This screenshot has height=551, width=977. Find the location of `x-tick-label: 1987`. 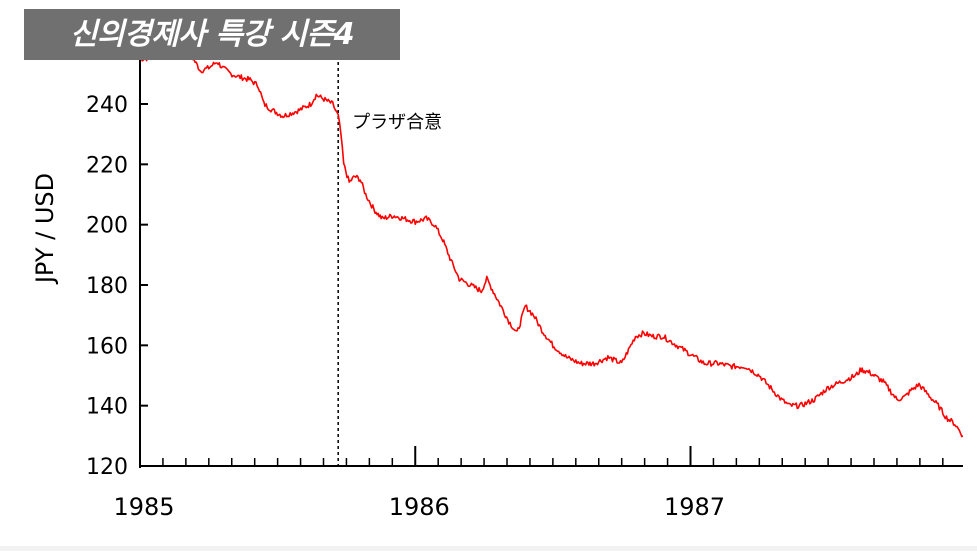

x-tick-label: 1987 is located at coordinates (694, 507).